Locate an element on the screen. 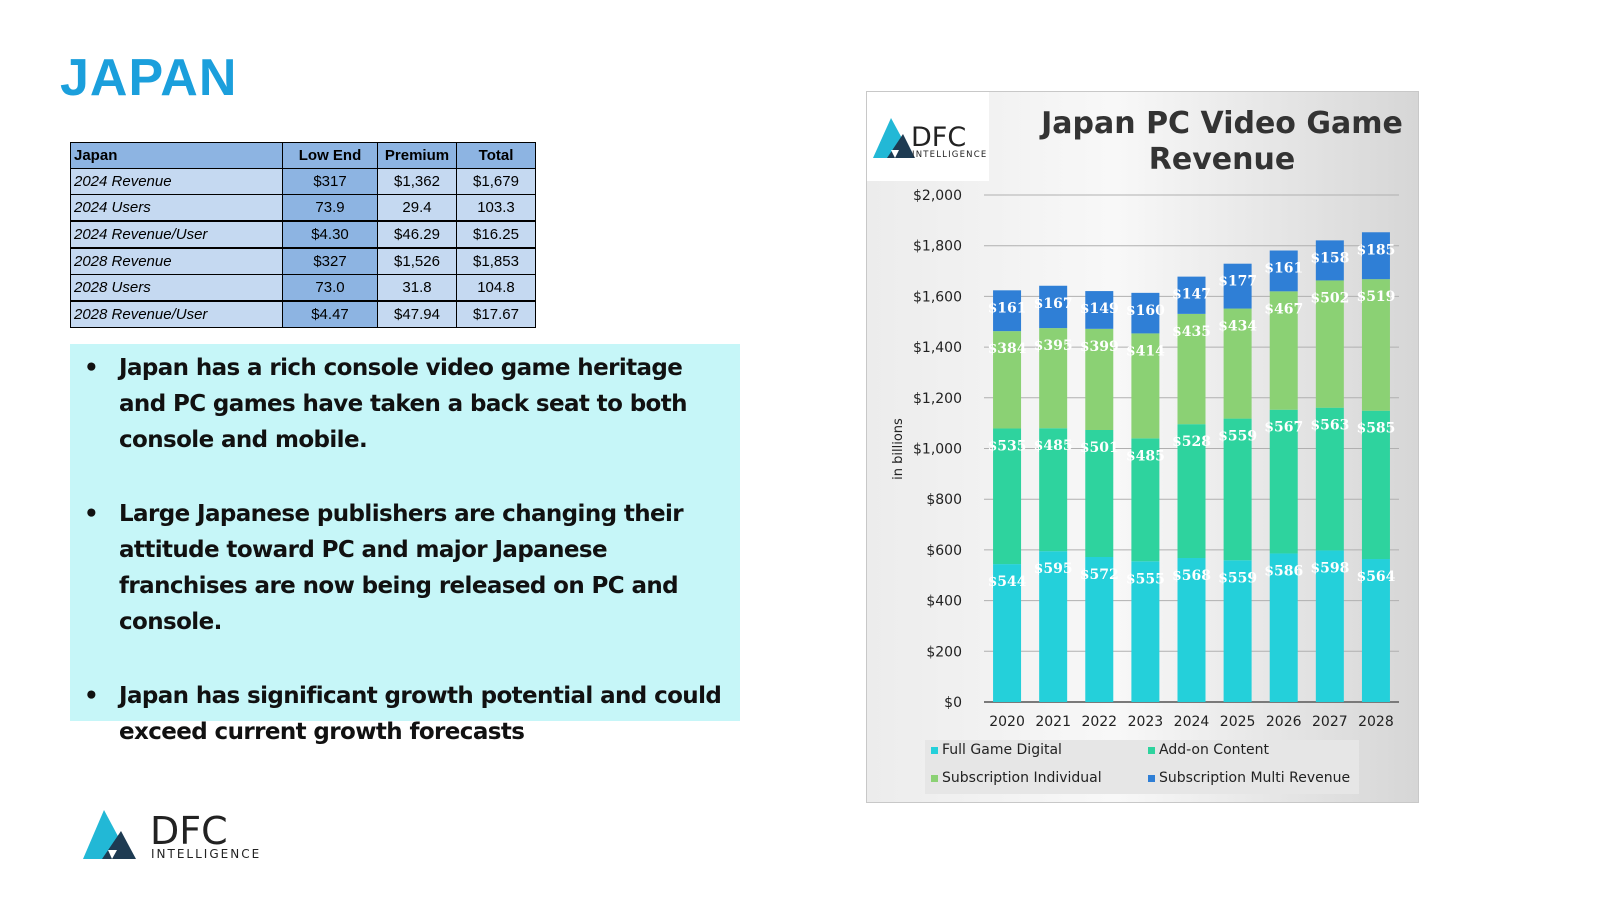 This screenshot has width=1600, height=900. data-label: $384 is located at coordinates (1007, 349).